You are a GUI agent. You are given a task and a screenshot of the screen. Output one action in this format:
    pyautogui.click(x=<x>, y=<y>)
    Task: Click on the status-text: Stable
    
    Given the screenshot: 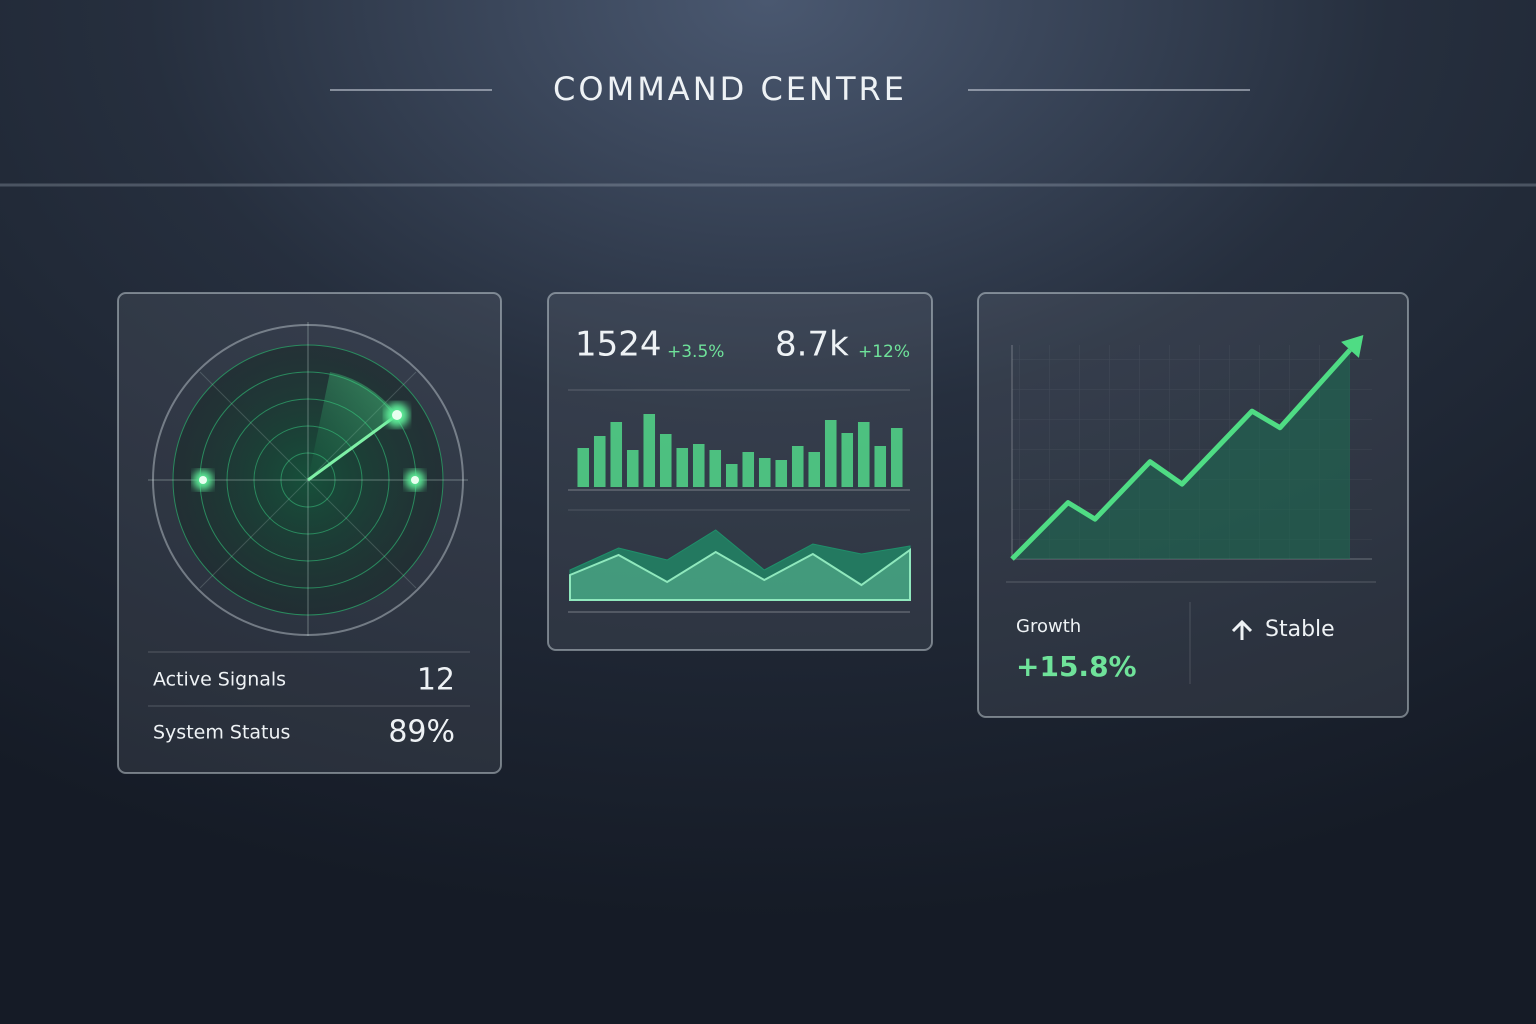 What is the action you would take?
    pyautogui.click(x=1300, y=629)
    